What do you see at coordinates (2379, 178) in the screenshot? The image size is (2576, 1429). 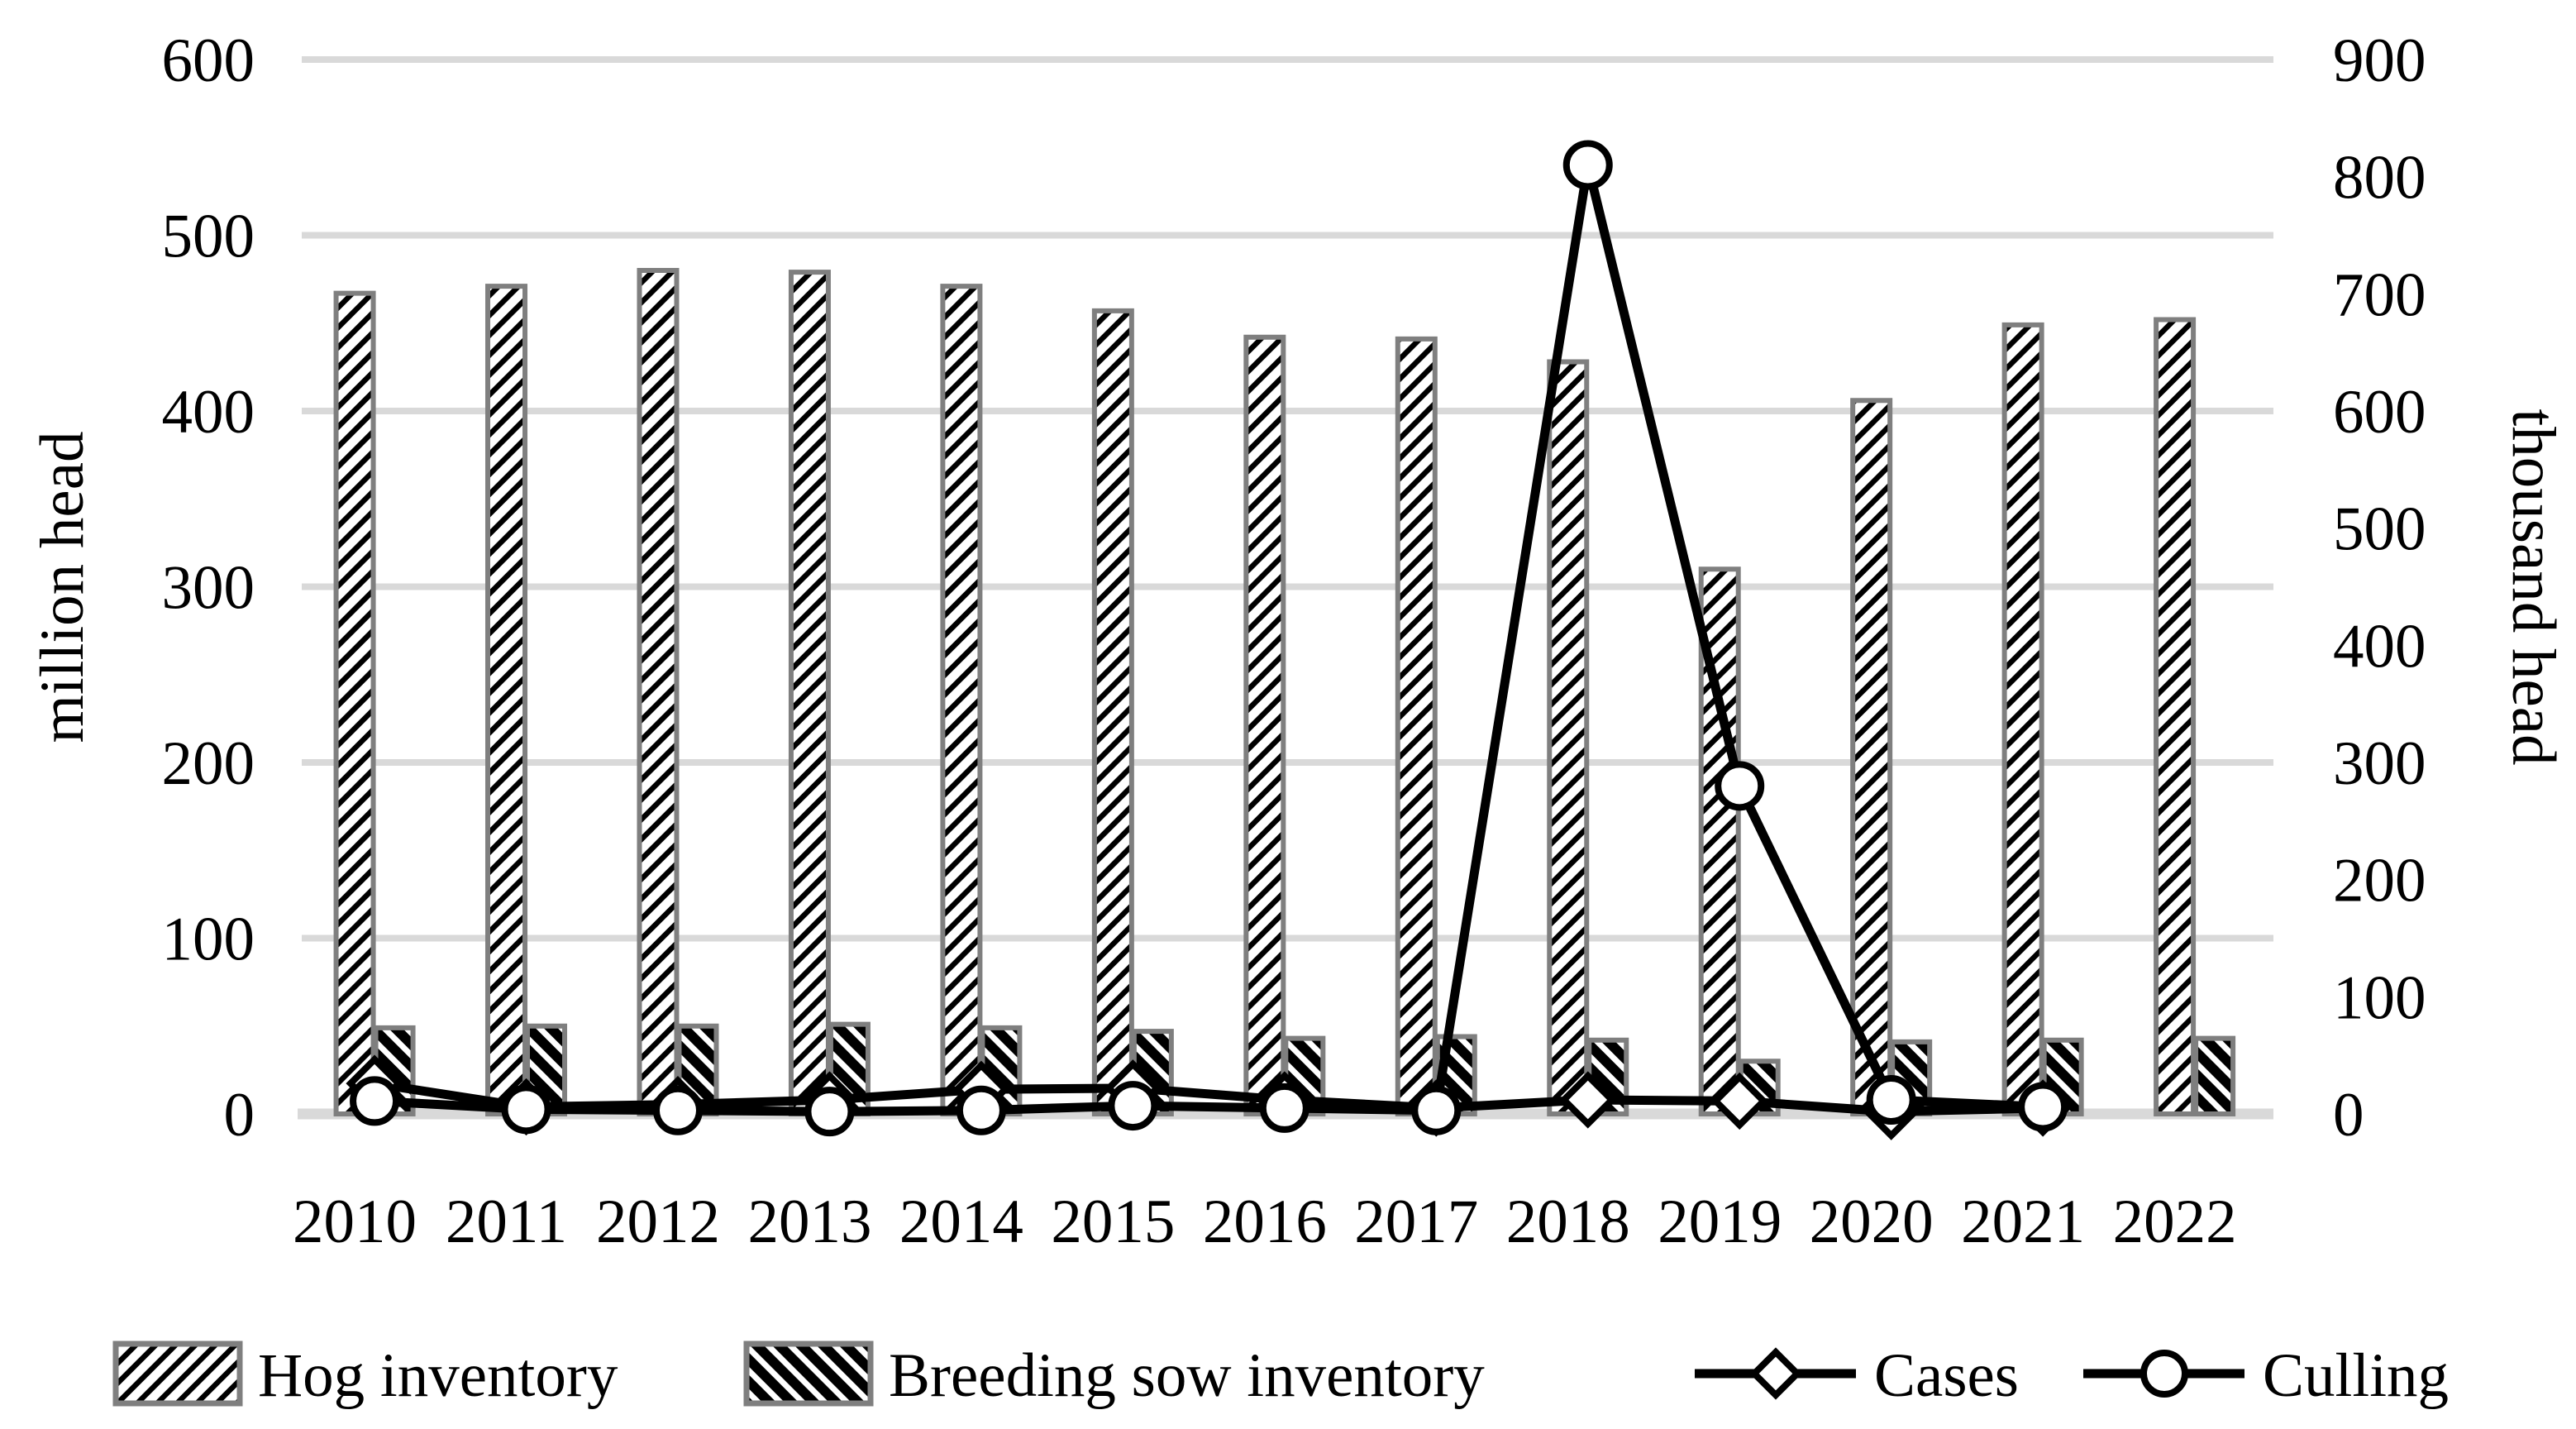 I see `right-axis-tick-800: 800` at bounding box center [2379, 178].